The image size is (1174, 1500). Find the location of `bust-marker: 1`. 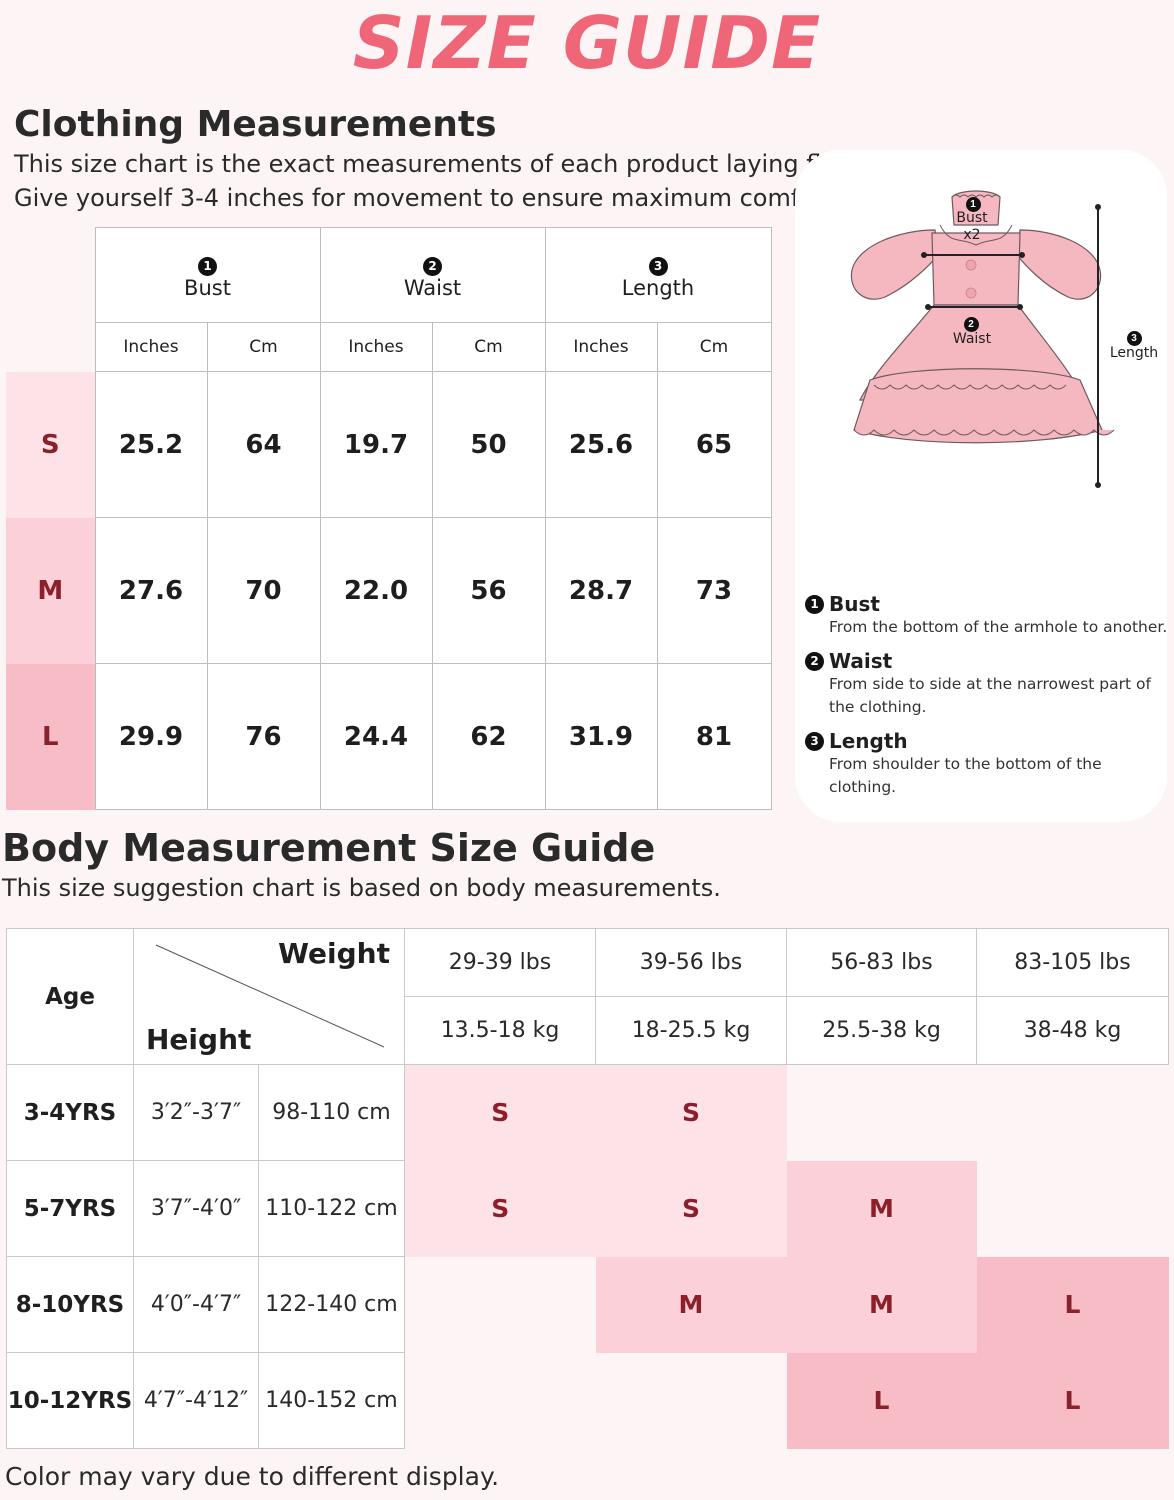

bust-marker: 1 is located at coordinates (973, 203).